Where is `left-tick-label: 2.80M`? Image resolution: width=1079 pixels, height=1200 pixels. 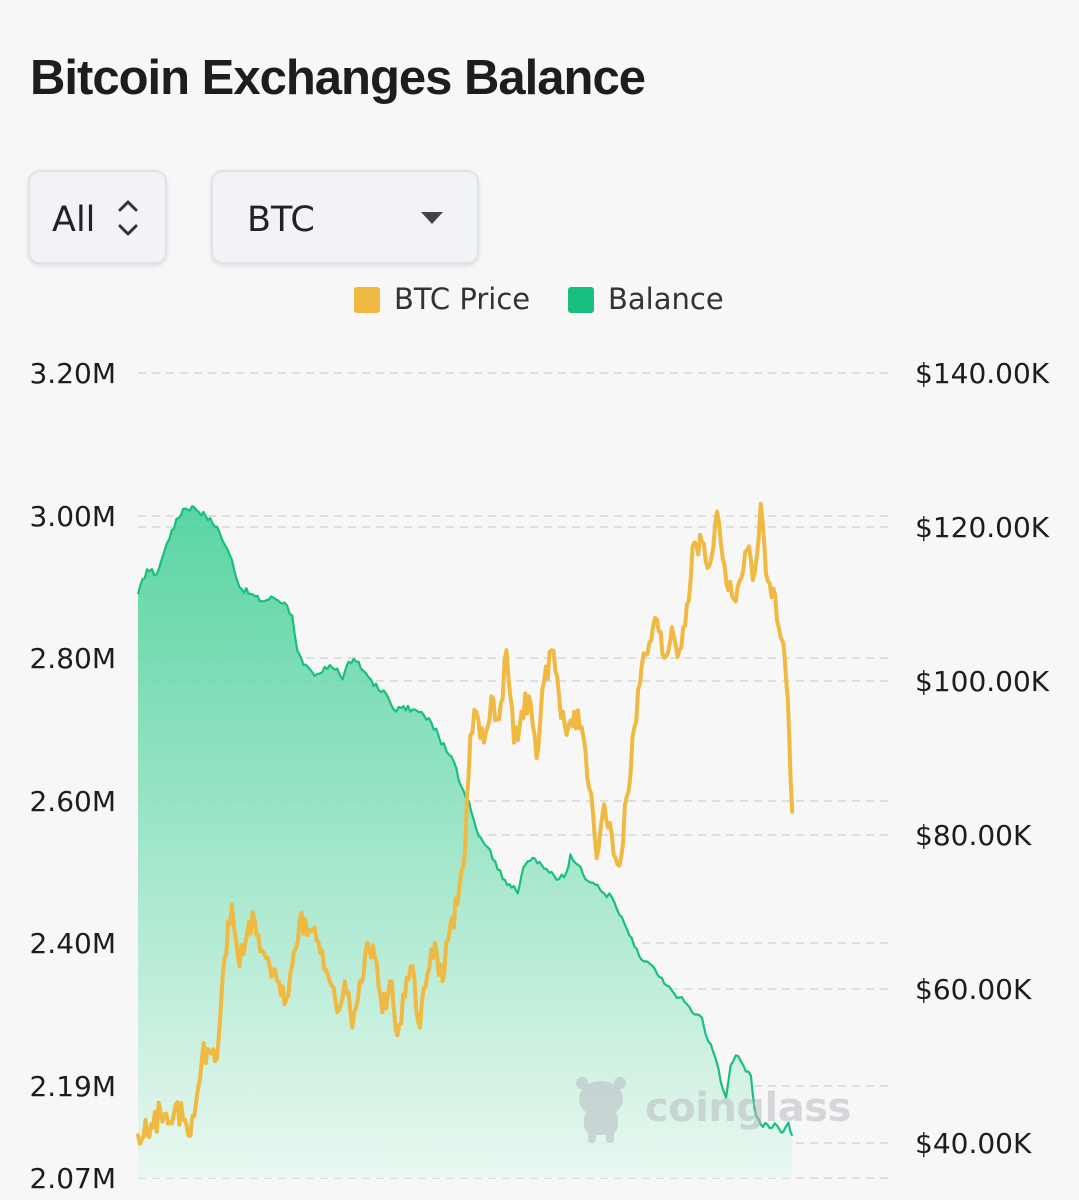 left-tick-label: 2.80M is located at coordinates (72, 658).